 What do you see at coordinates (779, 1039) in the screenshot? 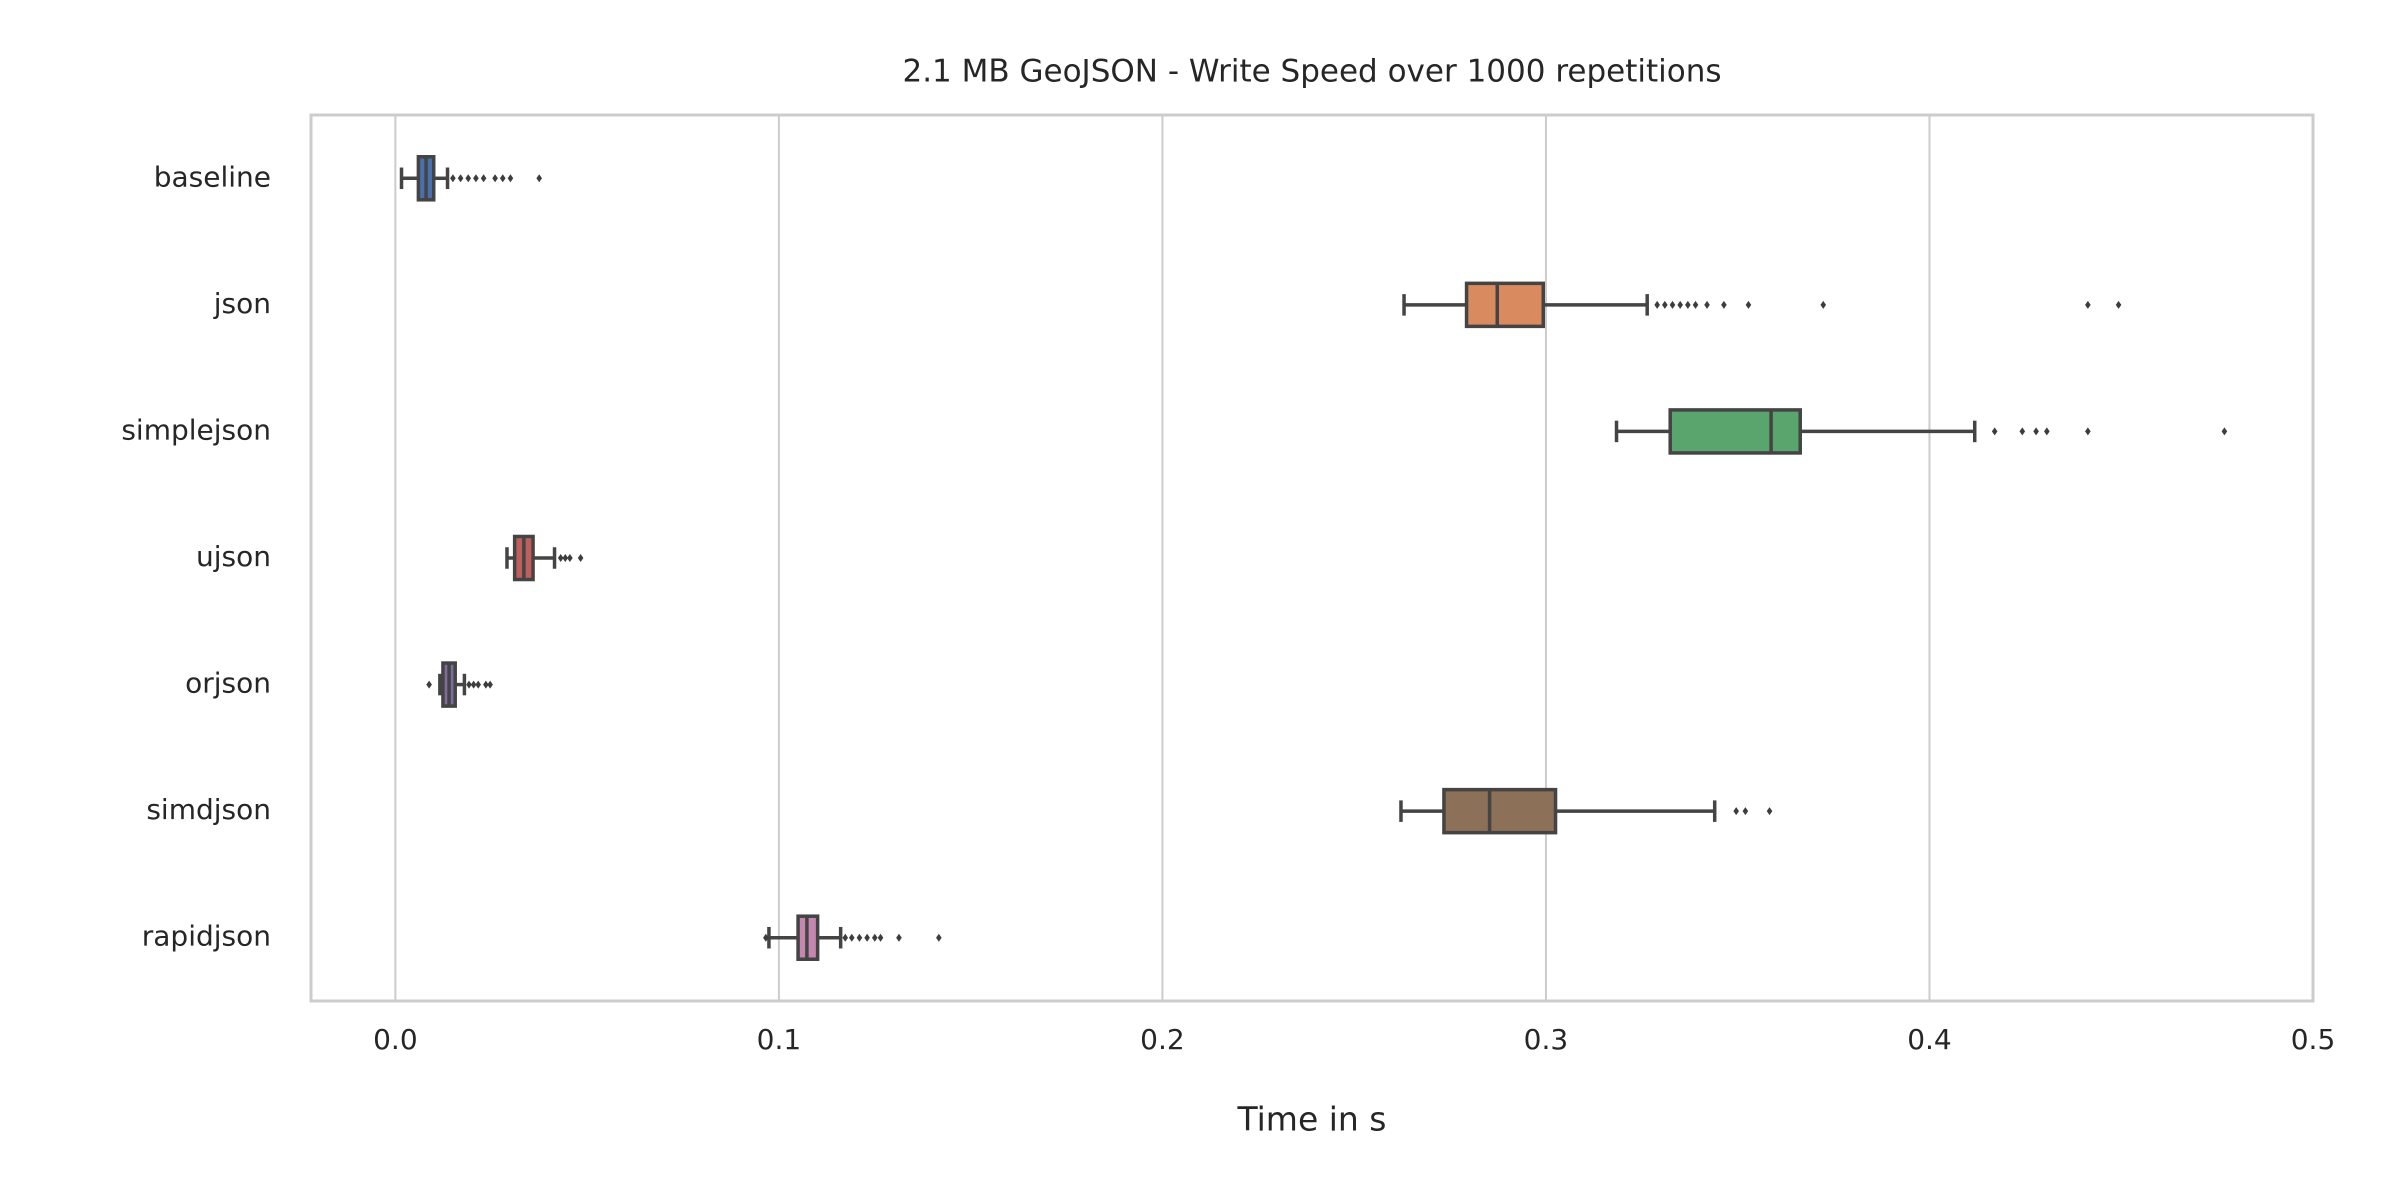
I see `x-tick-label: 0.1` at bounding box center [779, 1039].